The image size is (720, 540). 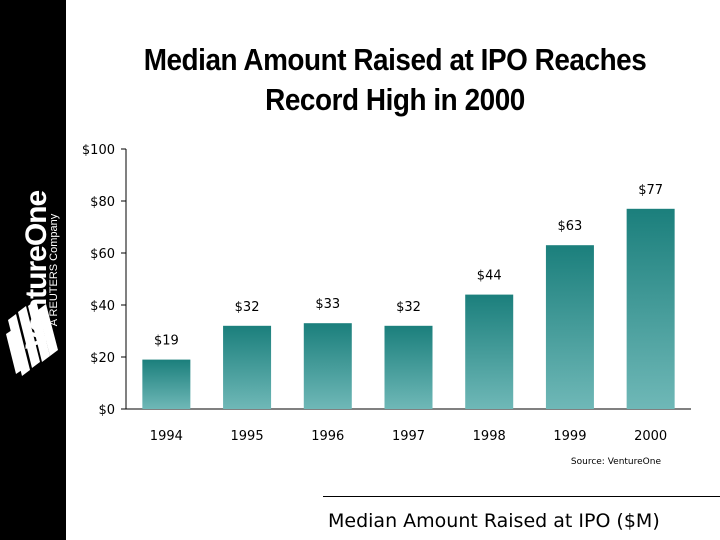 What do you see at coordinates (166, 384) in the screenshot?
I see `bar-1994` at bounding box center [166, 384].